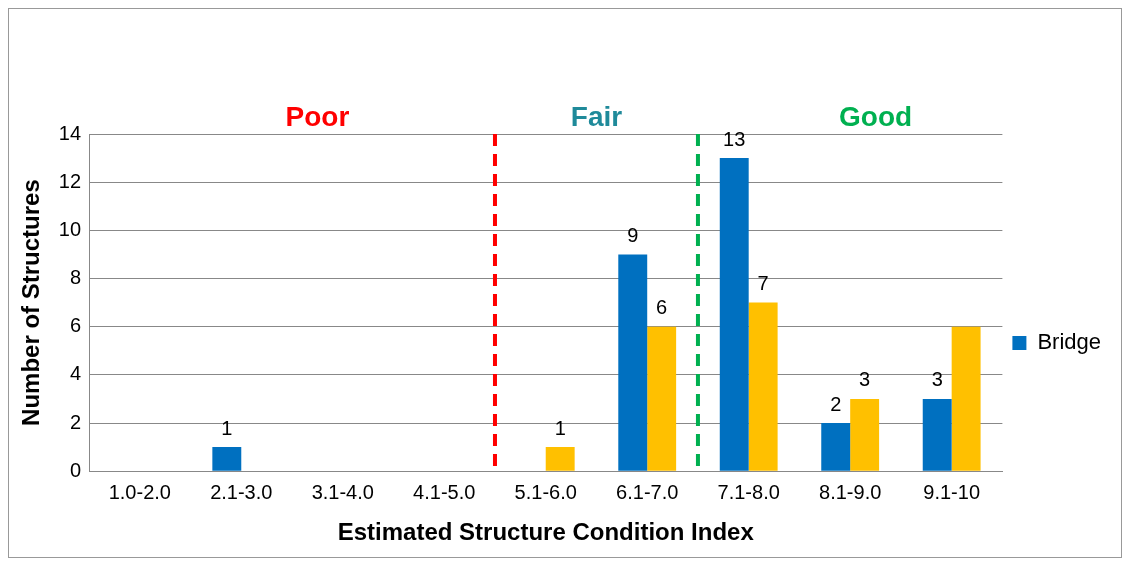  I want to click on y-tick-label: 4, so click(75, 373).